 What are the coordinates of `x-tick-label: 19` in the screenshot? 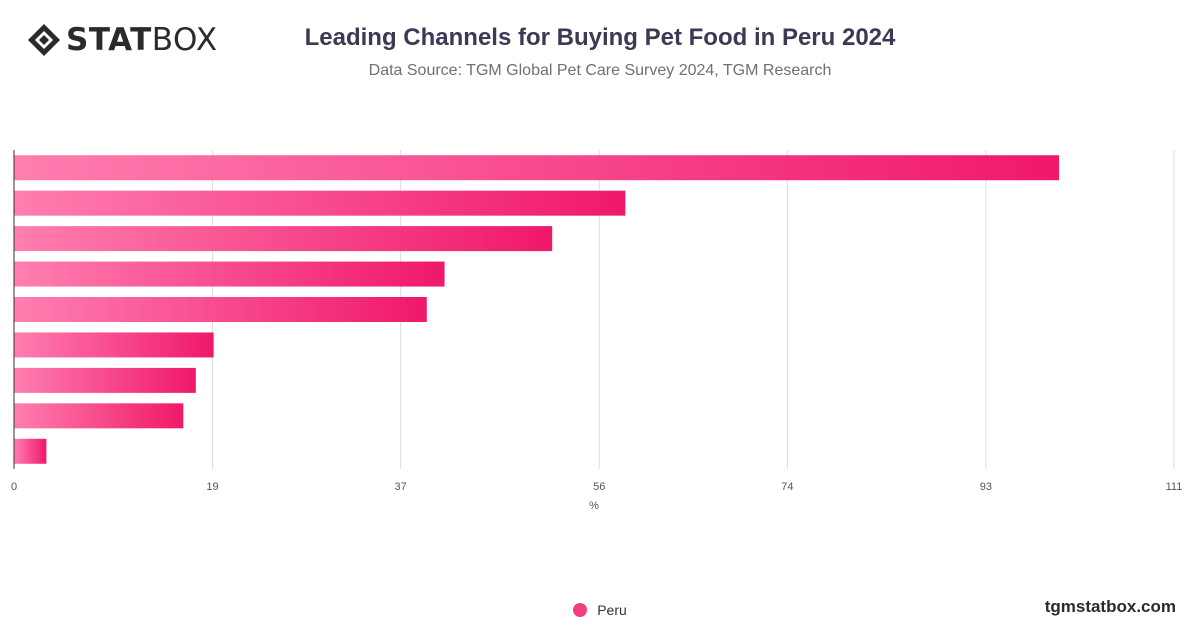 It's located at (212, 487).